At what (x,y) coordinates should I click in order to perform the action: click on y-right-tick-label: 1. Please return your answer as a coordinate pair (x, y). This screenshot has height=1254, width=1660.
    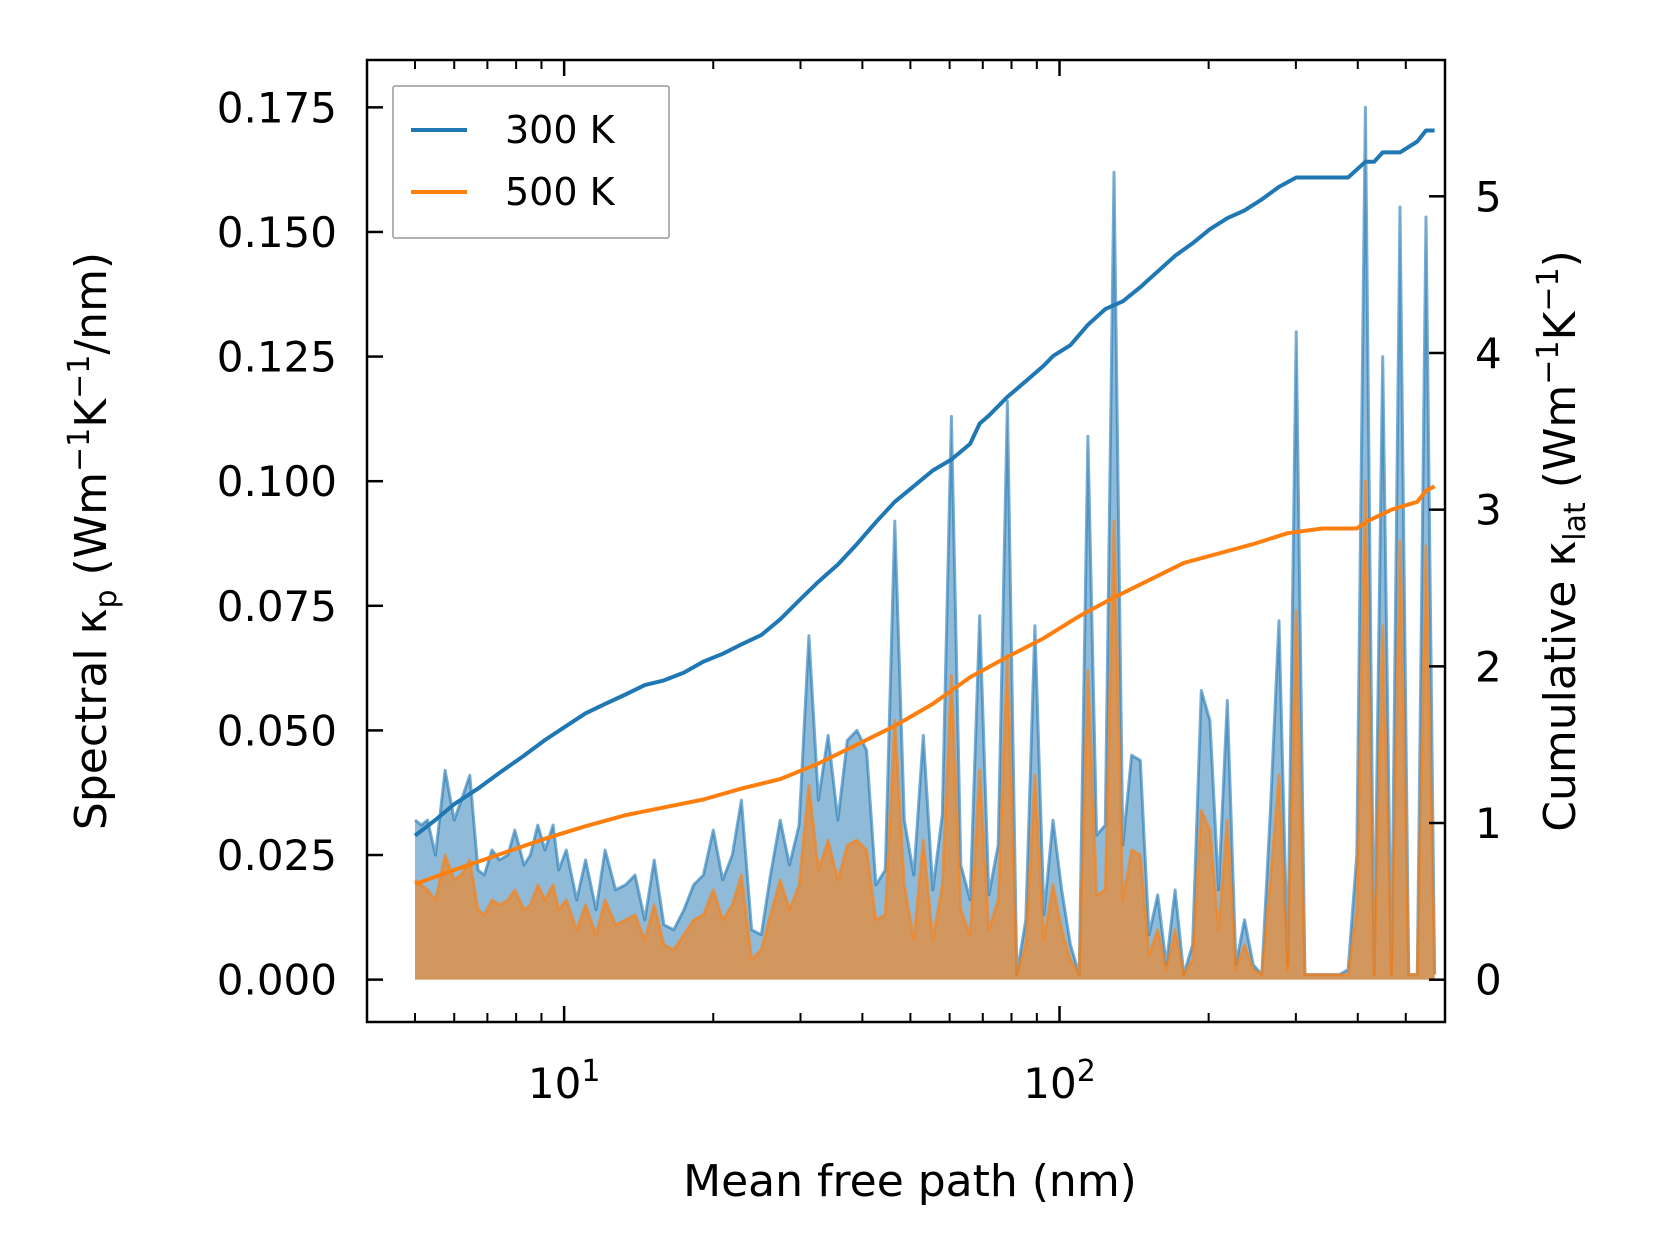
    Looking at the image, I should click on (1488, 823).